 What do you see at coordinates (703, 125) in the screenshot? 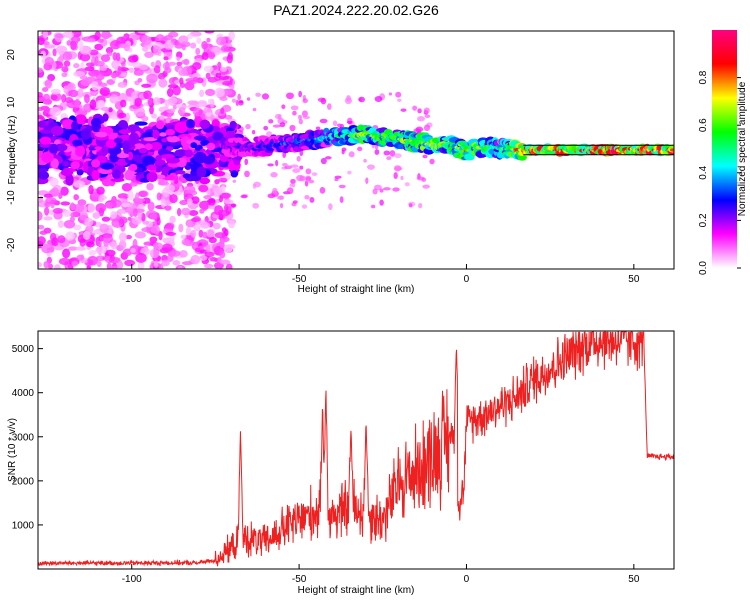
I see `colorbar-tick-label: 0.6` at bounding box center [703, 125].